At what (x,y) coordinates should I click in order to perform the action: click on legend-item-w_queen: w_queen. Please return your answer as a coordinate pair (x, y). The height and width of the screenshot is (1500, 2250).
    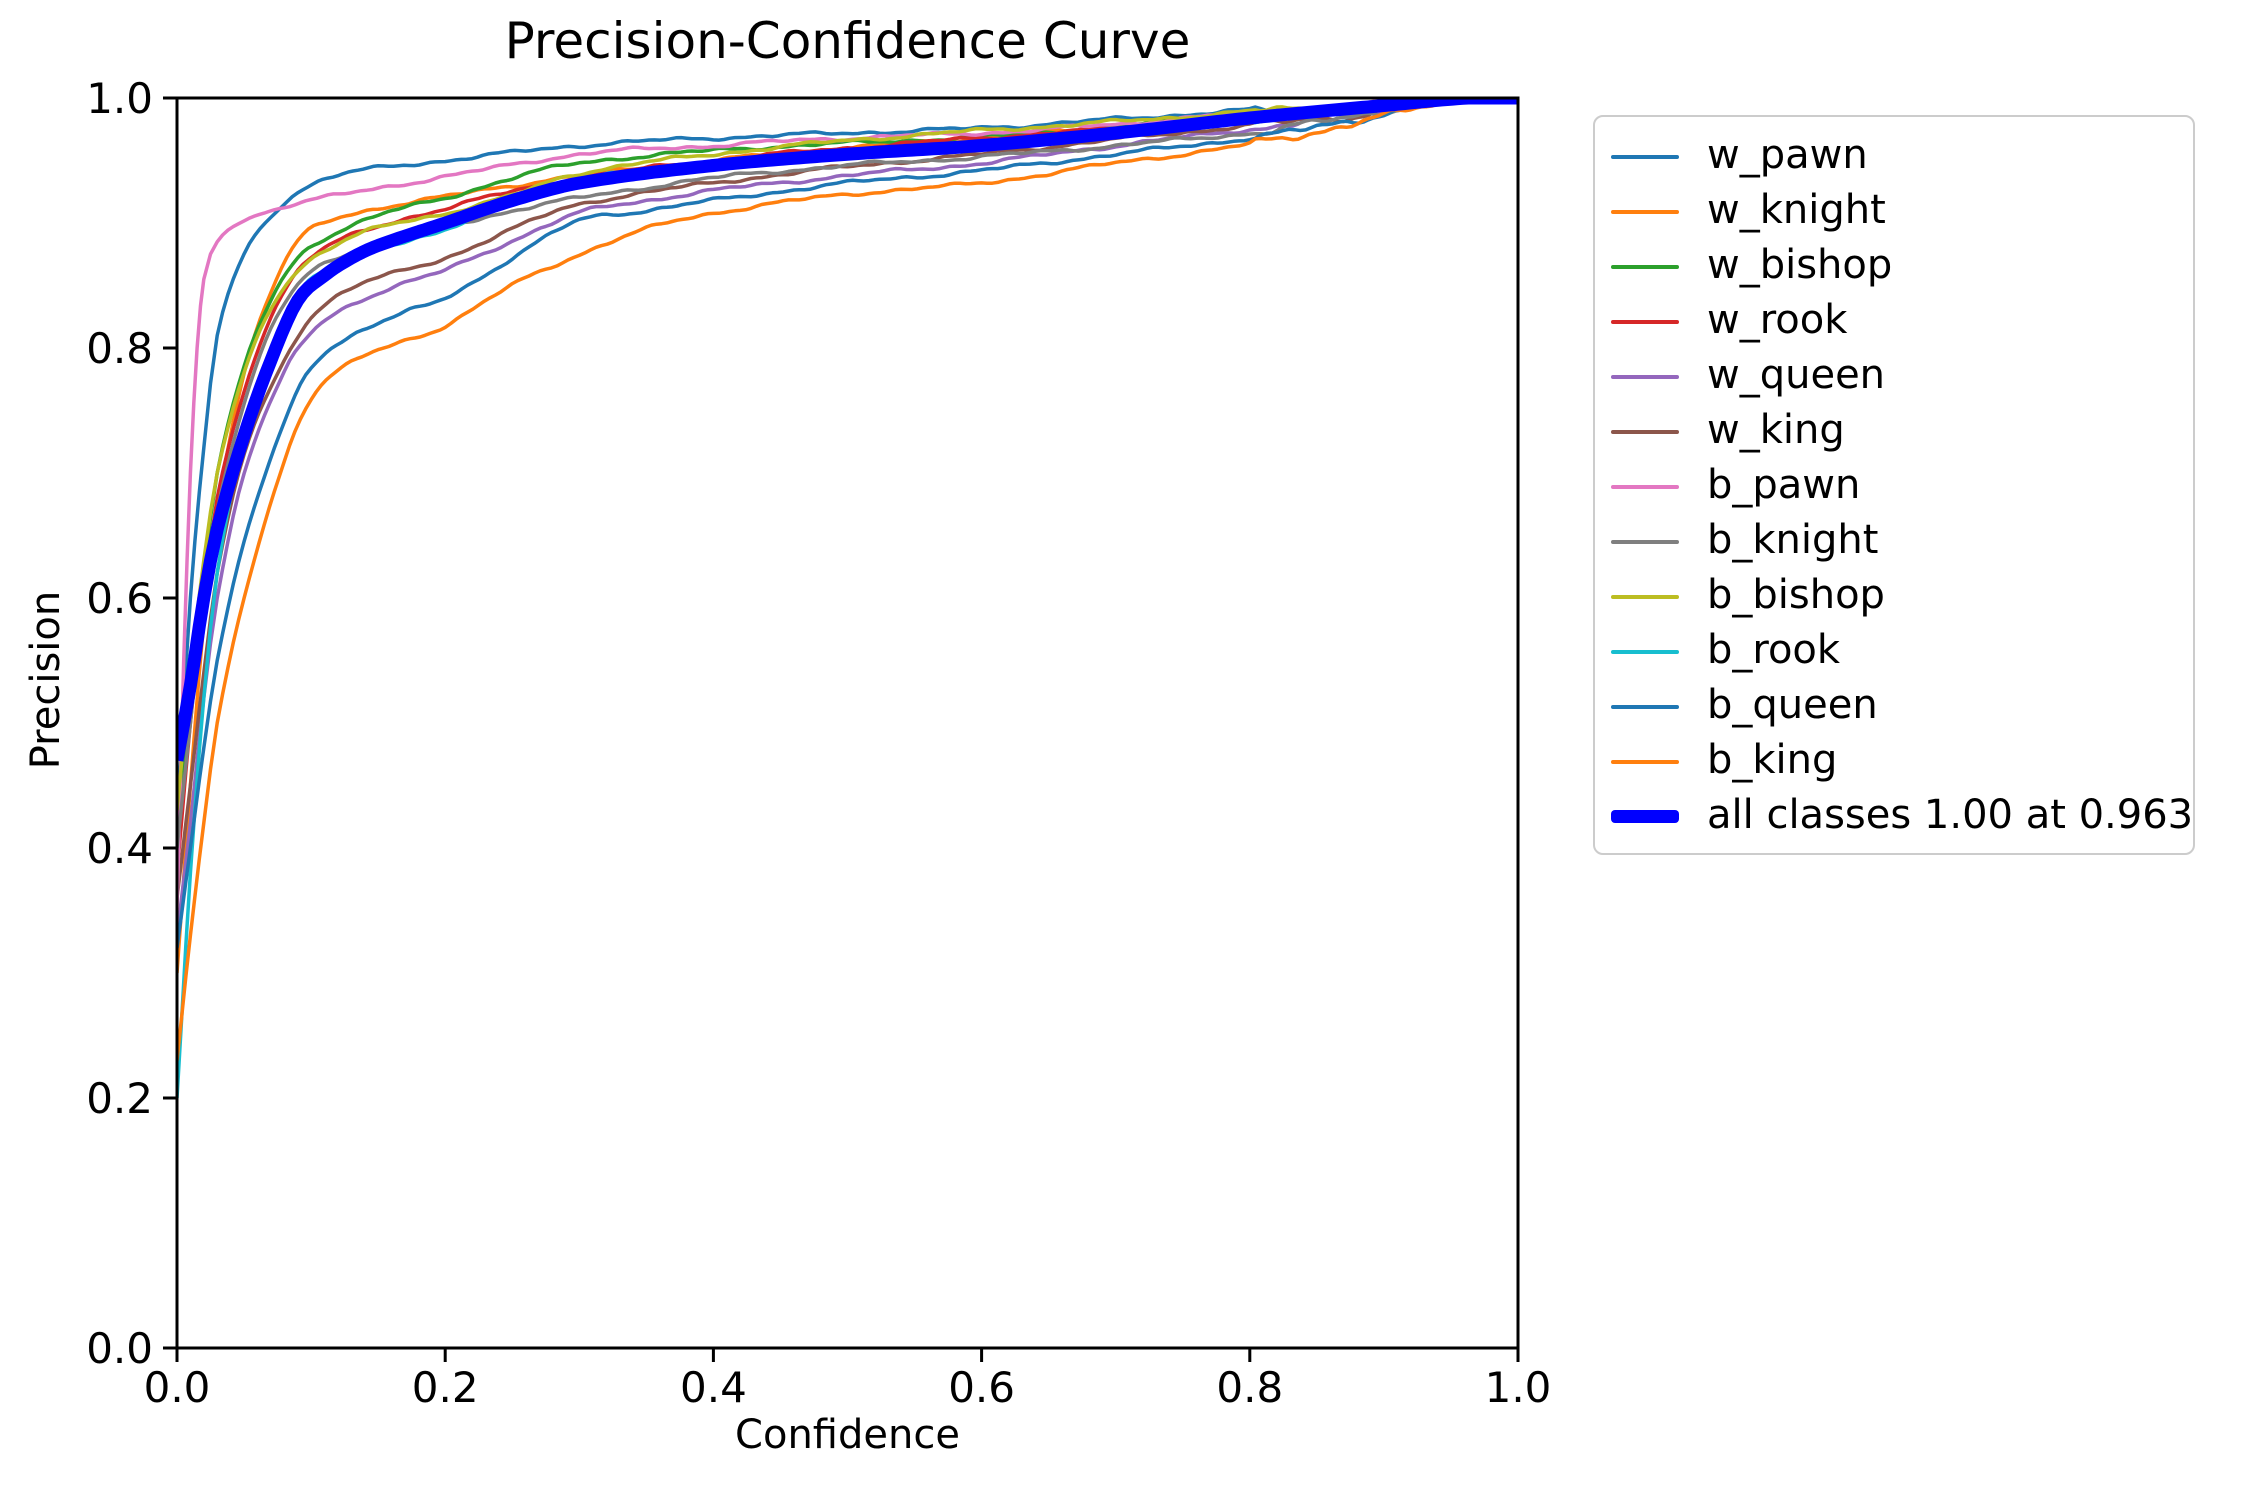
    Looking at the image, I should click on (1894, 376).